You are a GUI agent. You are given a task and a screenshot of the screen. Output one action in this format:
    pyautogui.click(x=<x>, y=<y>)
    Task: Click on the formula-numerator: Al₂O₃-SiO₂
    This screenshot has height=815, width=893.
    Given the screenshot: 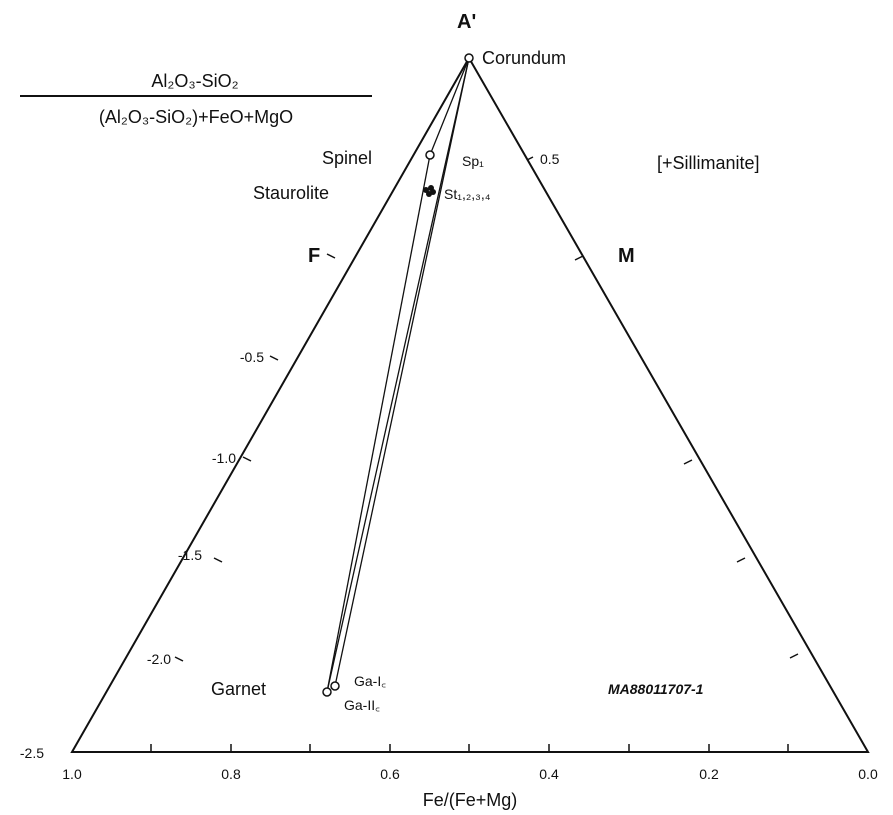 What is the action you would take?
    pyautogui.click(x=194, y=81)
    